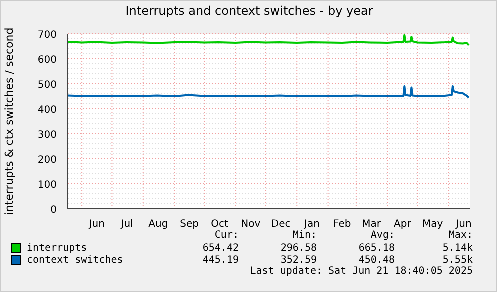 The width and height of the screenshot is (497, 292). What do you see at coordinates (403, 224) in the screenshot?
I see `x-tick-label: Apr` at bounding box center [403, 224].